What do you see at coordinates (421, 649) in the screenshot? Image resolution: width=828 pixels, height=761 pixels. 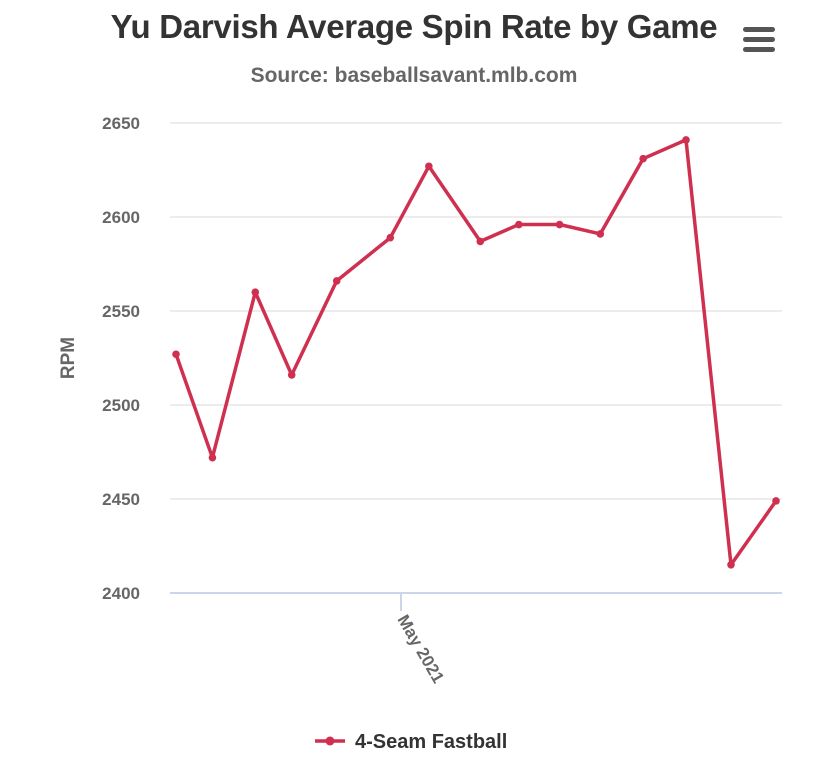 I see `x-tick-label: May 2021` at bounding box center [421, 649].